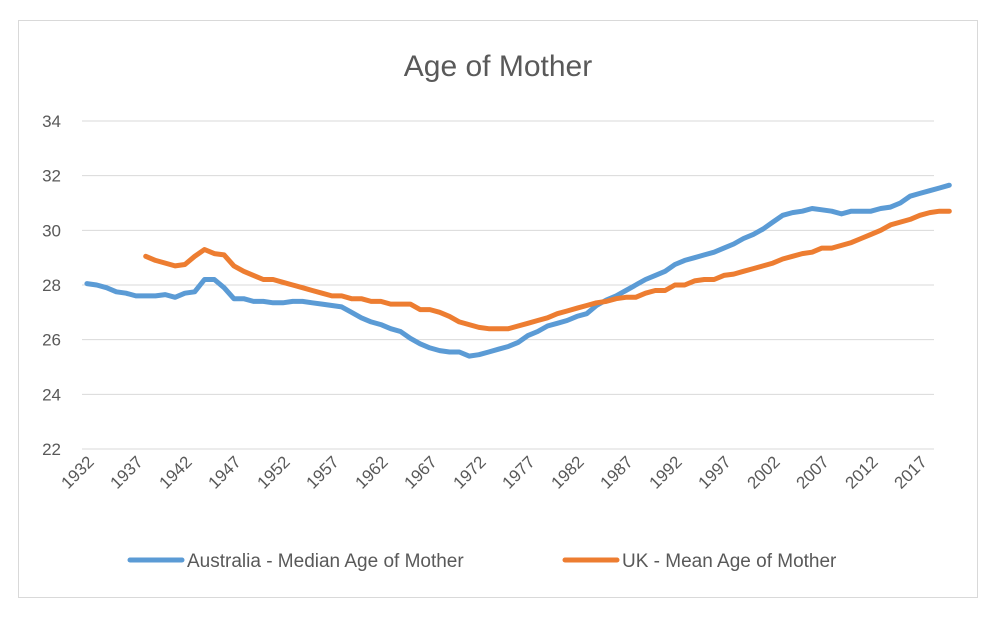  I want to click on y-tick-label-28: 28, so click(51, 285).